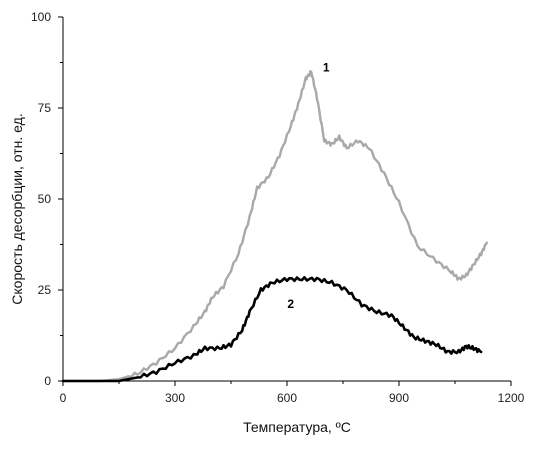 The image size is (534, 457). I want to click on x-axis-title: Температура, ºC, so click(297, 427).